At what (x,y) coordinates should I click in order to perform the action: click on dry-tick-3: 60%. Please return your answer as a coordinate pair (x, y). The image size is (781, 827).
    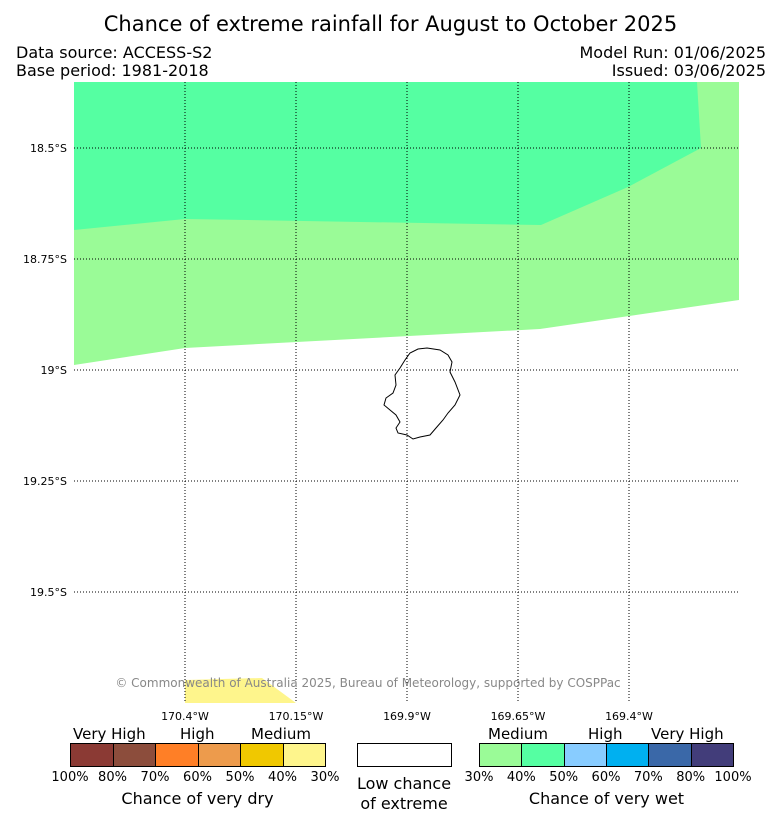
    Looking at the image, I should click on (197, 777).